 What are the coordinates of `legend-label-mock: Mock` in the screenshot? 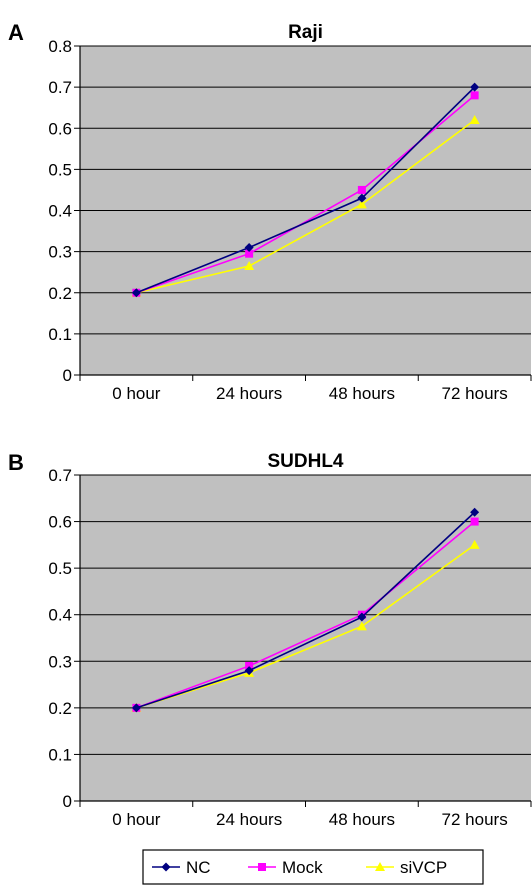 It's located at (302, 867).